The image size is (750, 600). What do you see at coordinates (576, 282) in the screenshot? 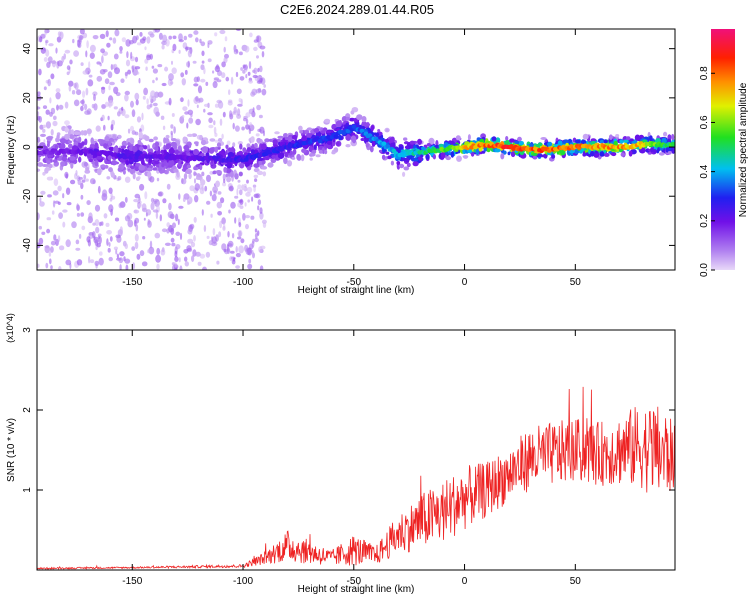
I see `x-tick-label: 50` at bounding box center [576, 282].